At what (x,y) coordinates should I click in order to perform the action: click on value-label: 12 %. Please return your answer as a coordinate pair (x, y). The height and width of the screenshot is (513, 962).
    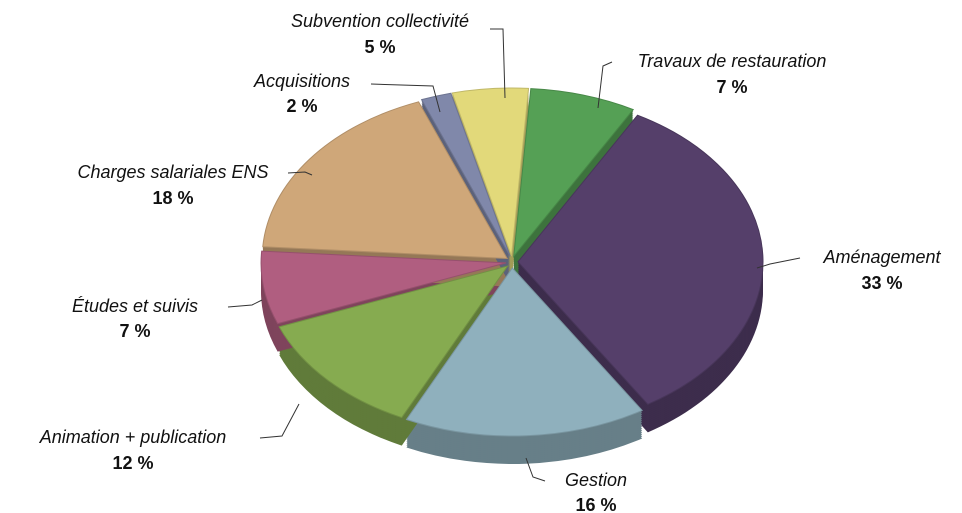
    Looking at the image, I should click on (132, 463).